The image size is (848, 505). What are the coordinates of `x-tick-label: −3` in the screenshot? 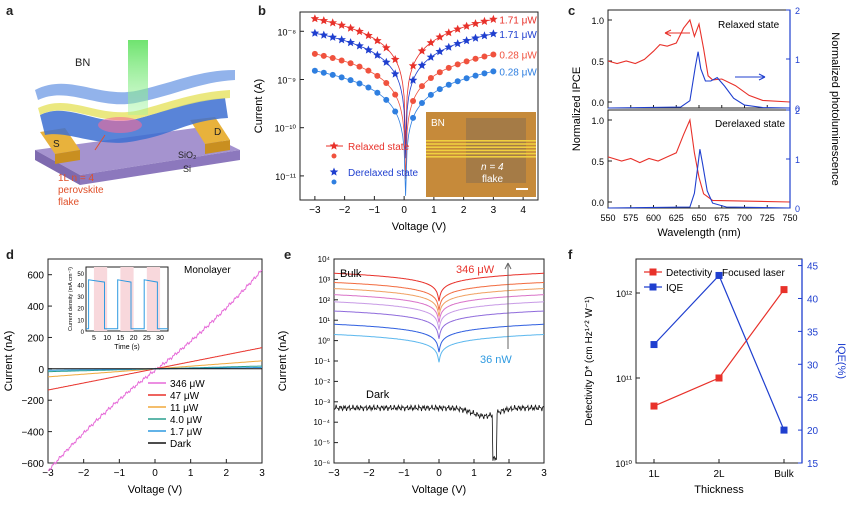 It's located at (48, 473).